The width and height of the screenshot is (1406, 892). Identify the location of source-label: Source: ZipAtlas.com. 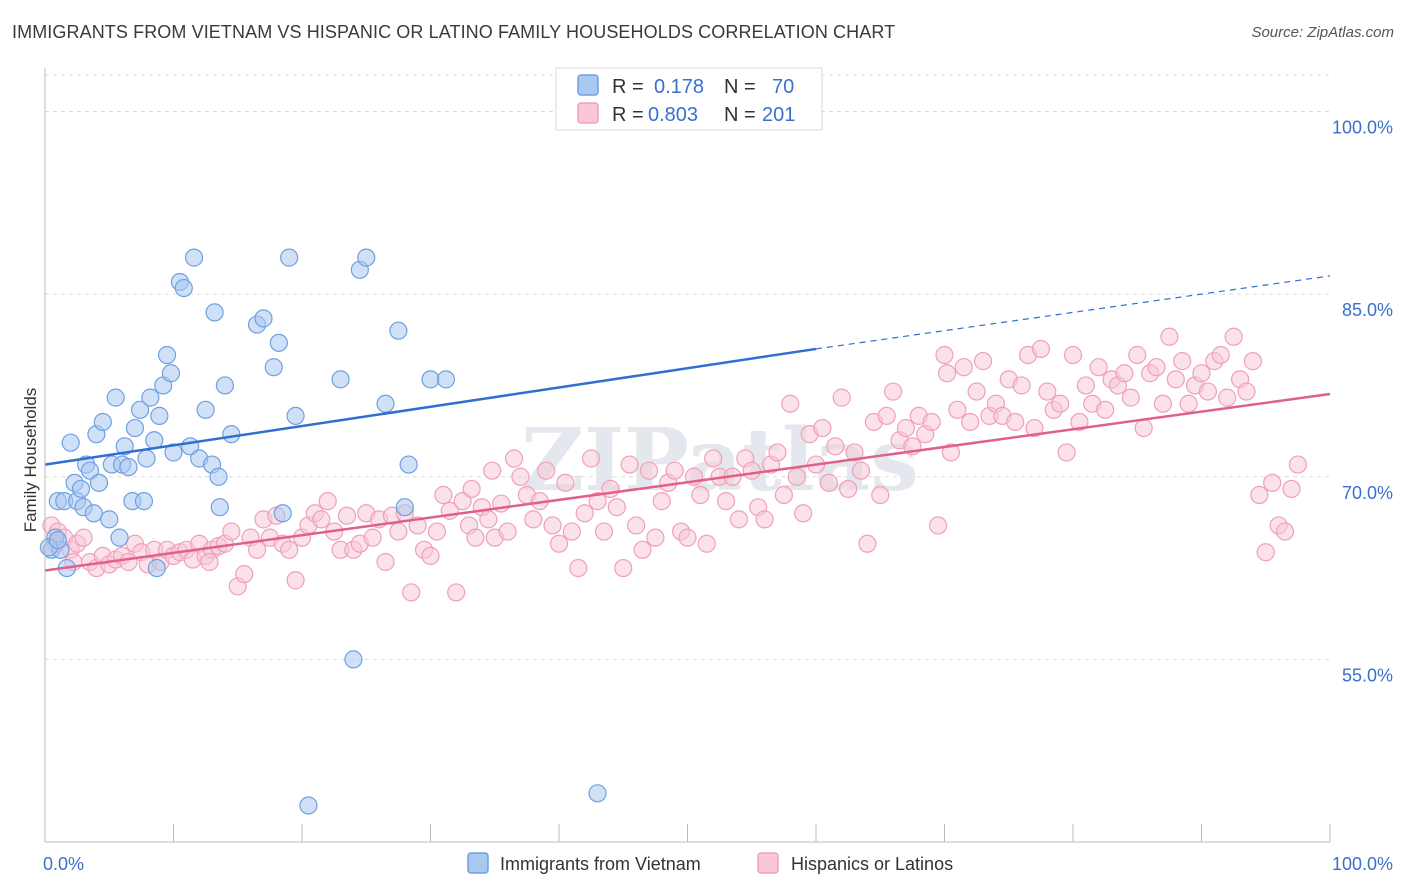
(1322, 32).